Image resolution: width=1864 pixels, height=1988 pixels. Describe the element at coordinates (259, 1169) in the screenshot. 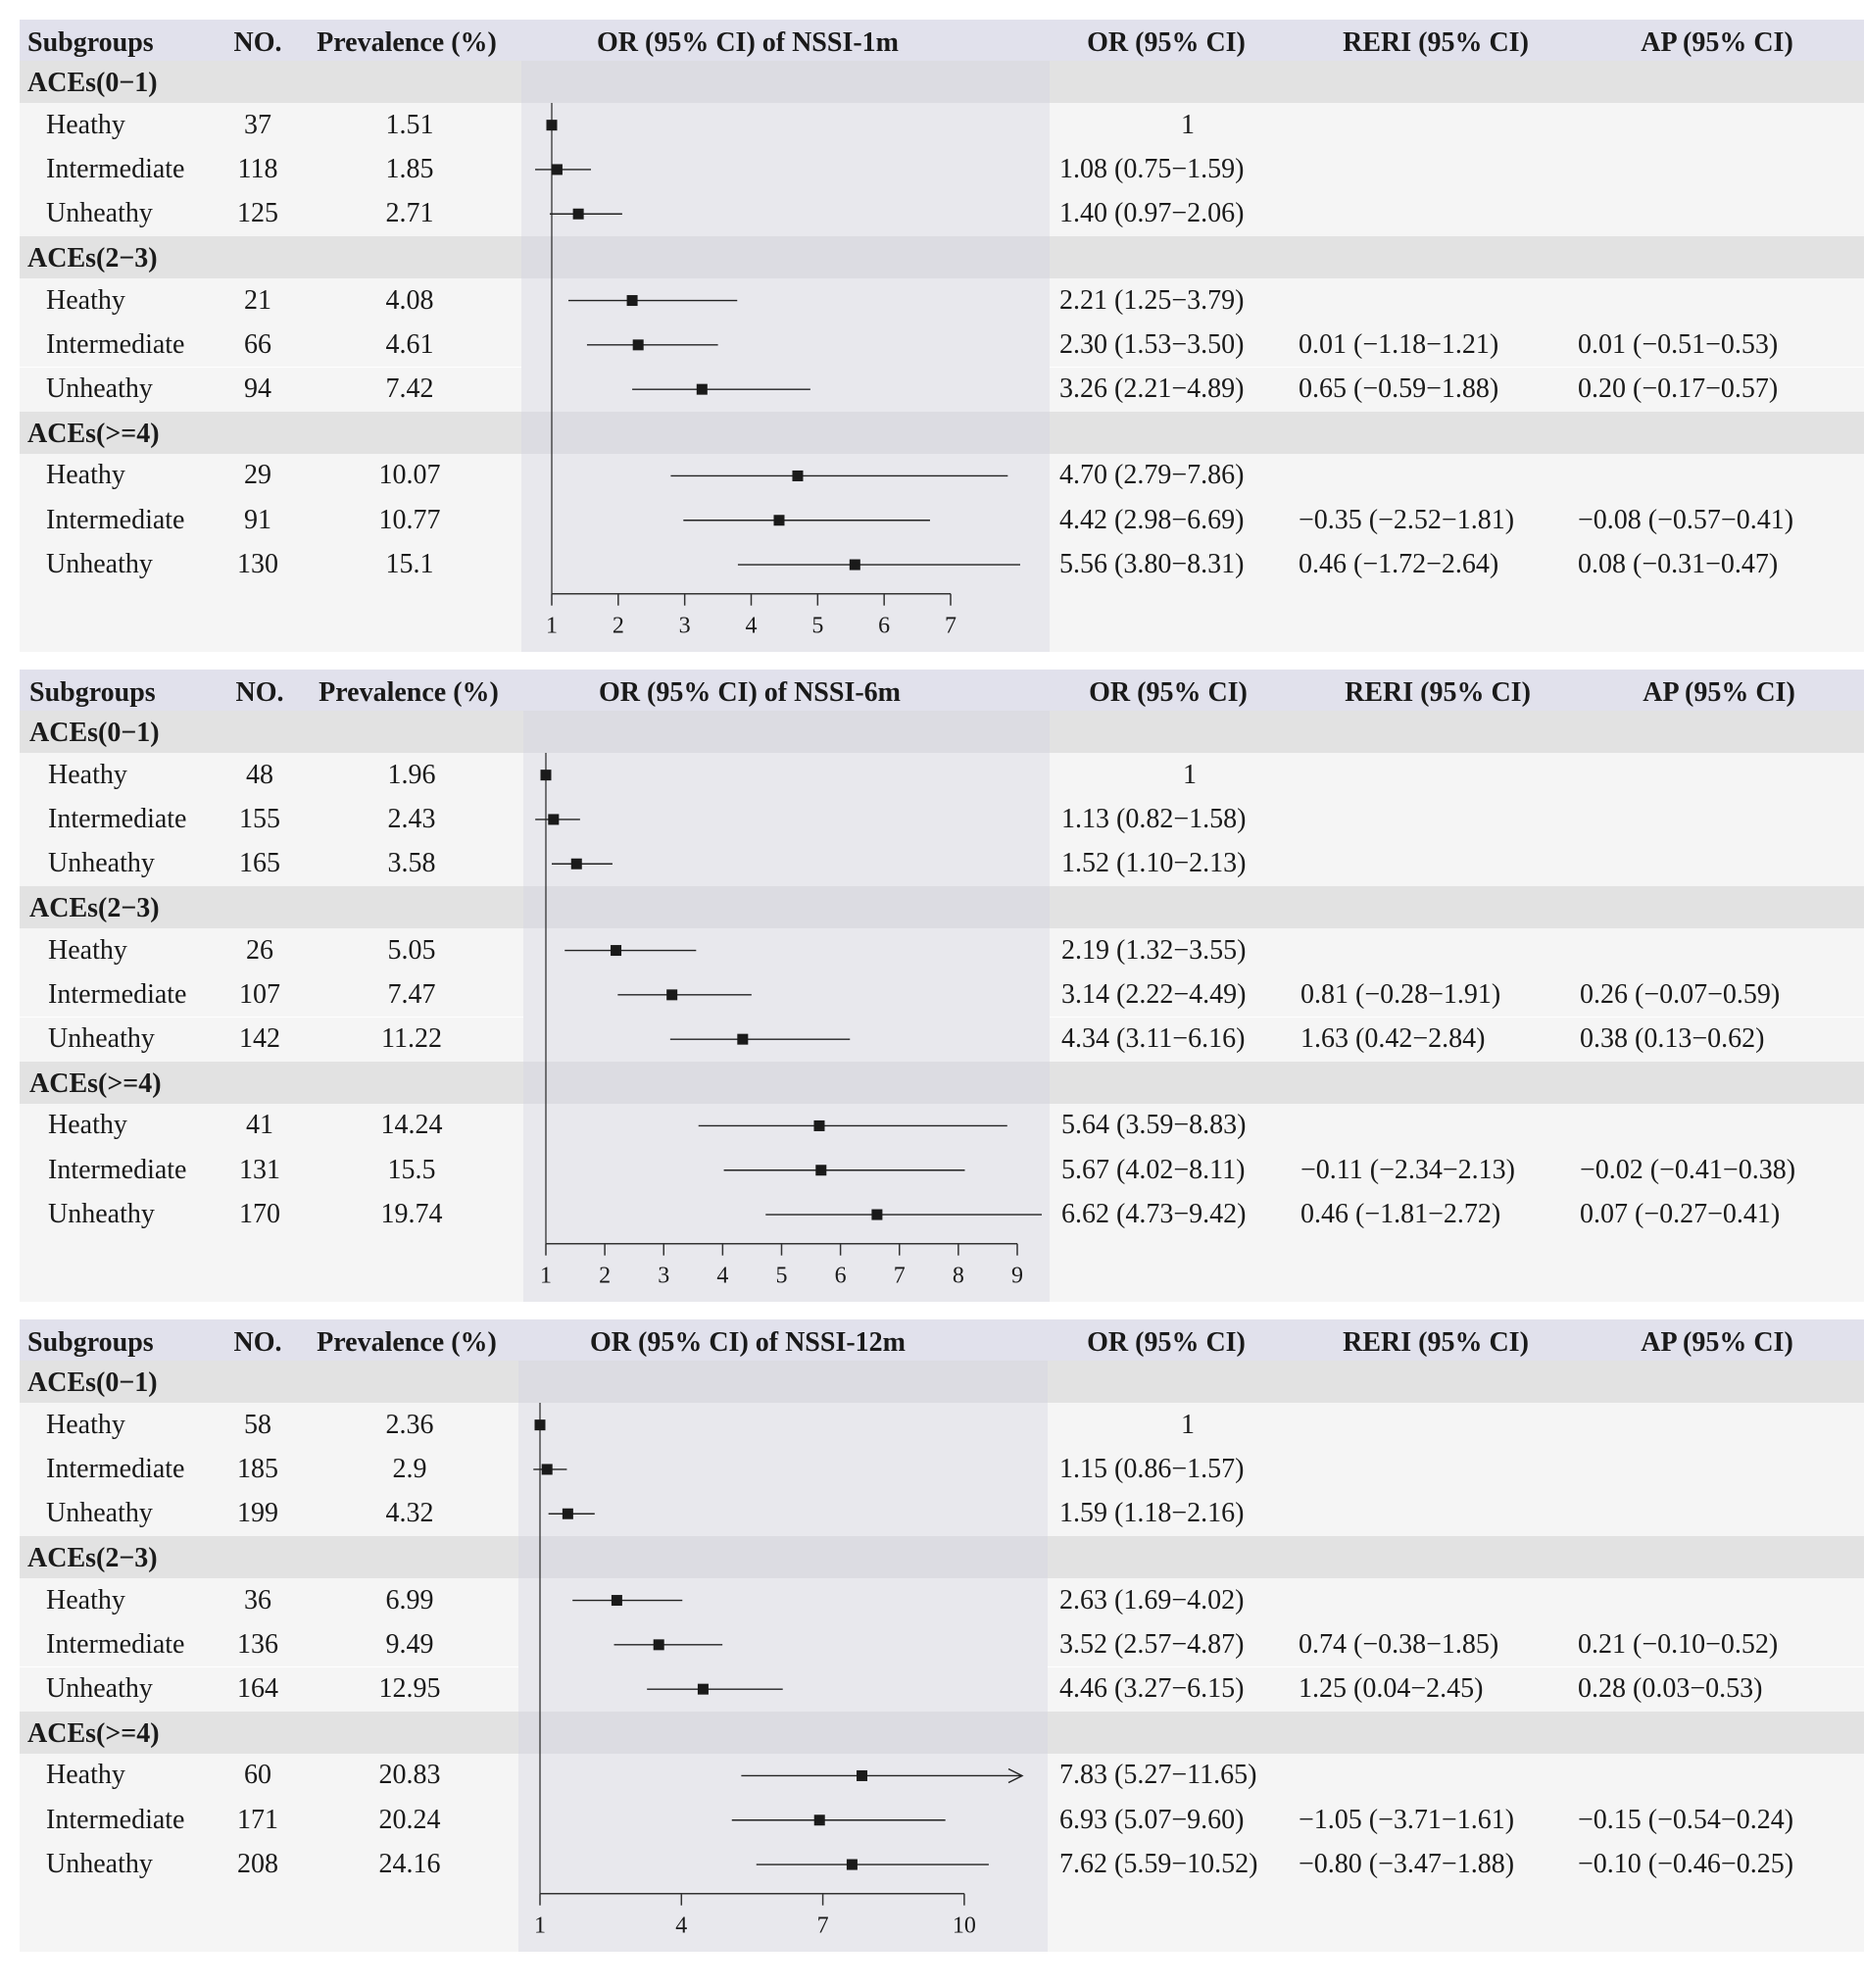

I see `row-no: 131` at that location.